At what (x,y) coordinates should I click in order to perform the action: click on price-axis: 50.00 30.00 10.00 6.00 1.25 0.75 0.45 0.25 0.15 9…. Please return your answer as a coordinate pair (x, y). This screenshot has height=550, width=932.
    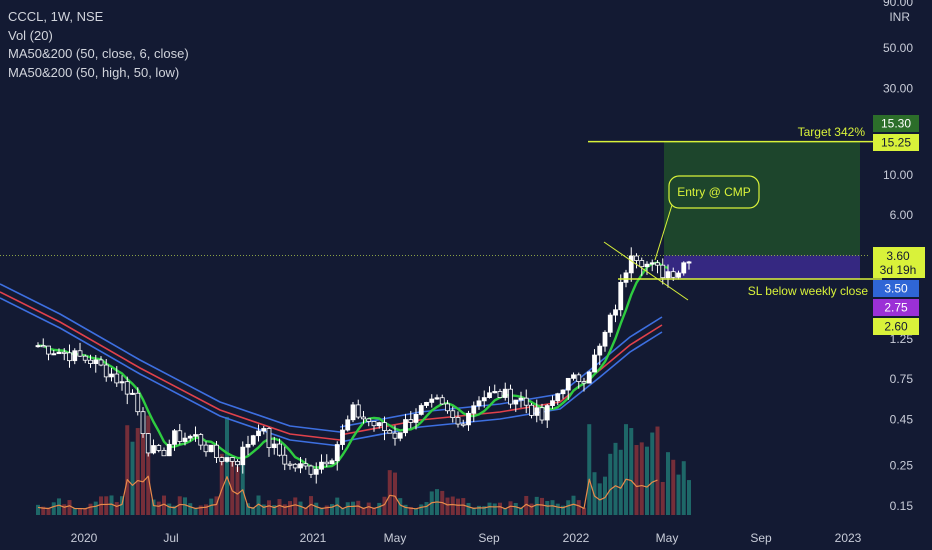
    Looking at the image, I should click on (899, 256).